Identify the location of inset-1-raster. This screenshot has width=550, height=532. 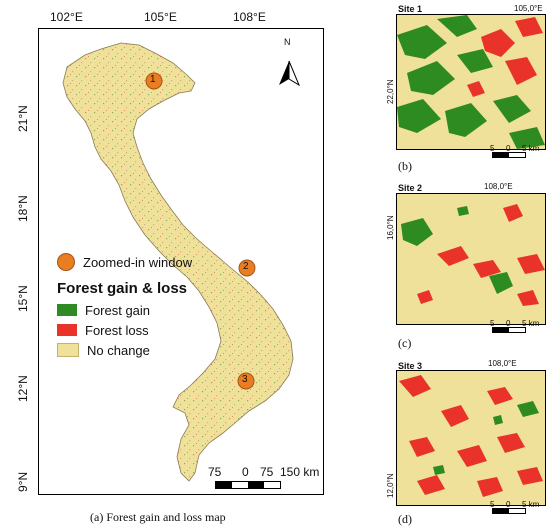
(471, 82).